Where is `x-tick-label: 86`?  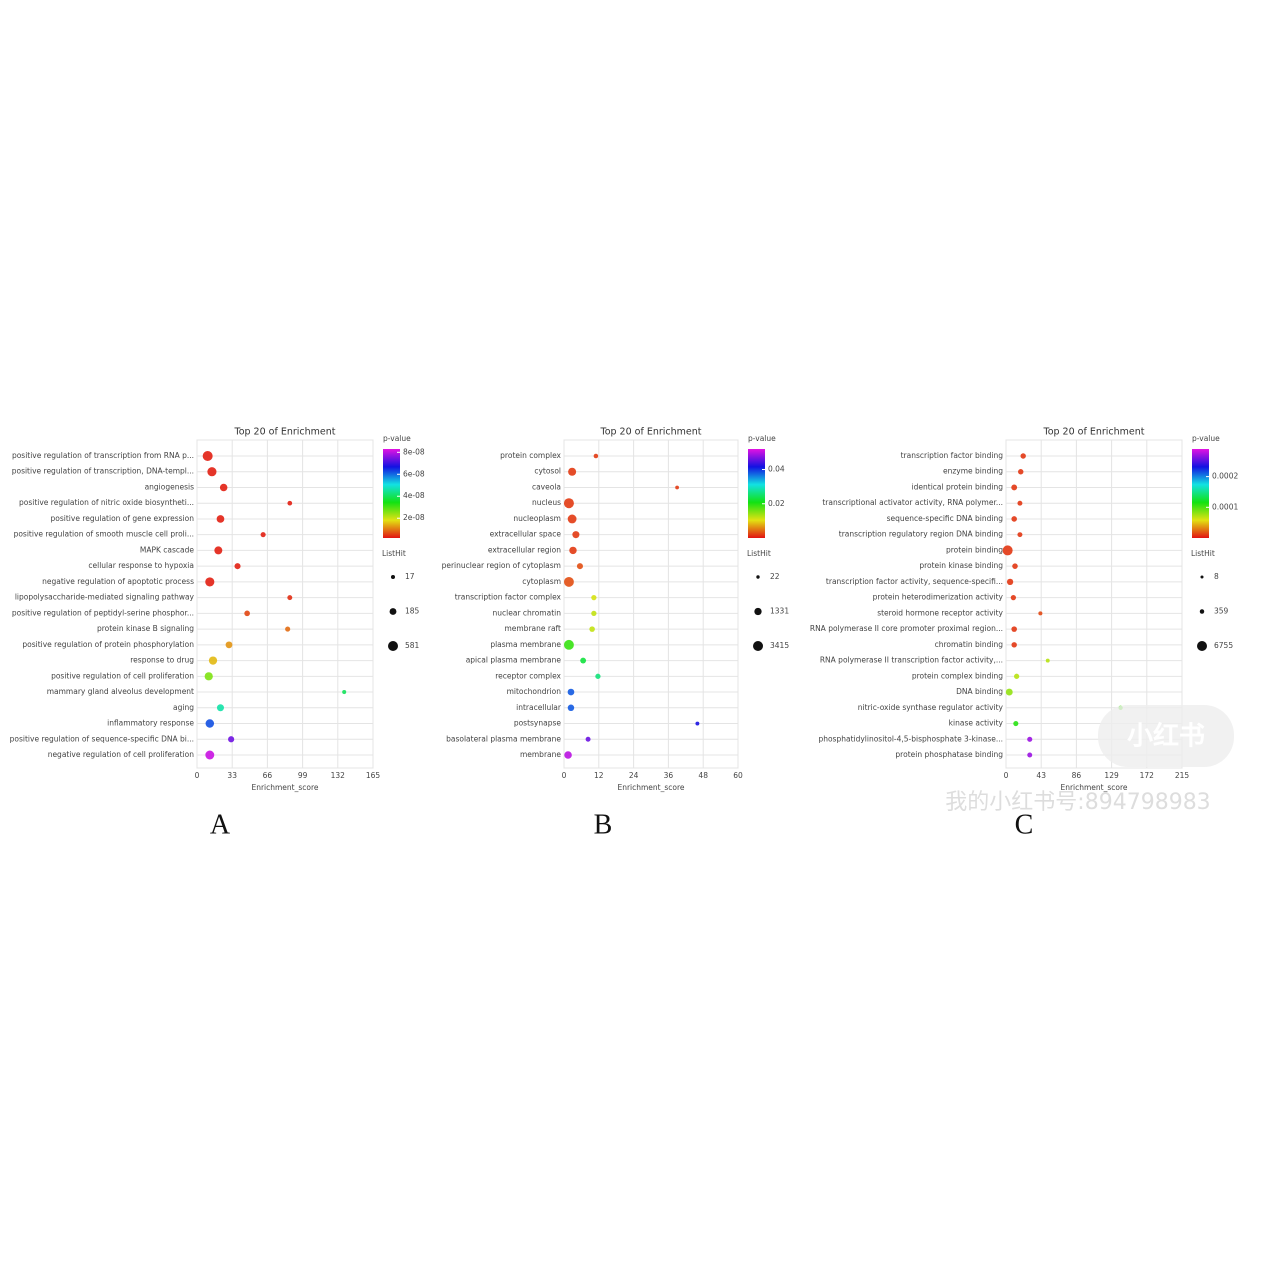 x-tick-label: 86 is located at coordinates (1077, 775).